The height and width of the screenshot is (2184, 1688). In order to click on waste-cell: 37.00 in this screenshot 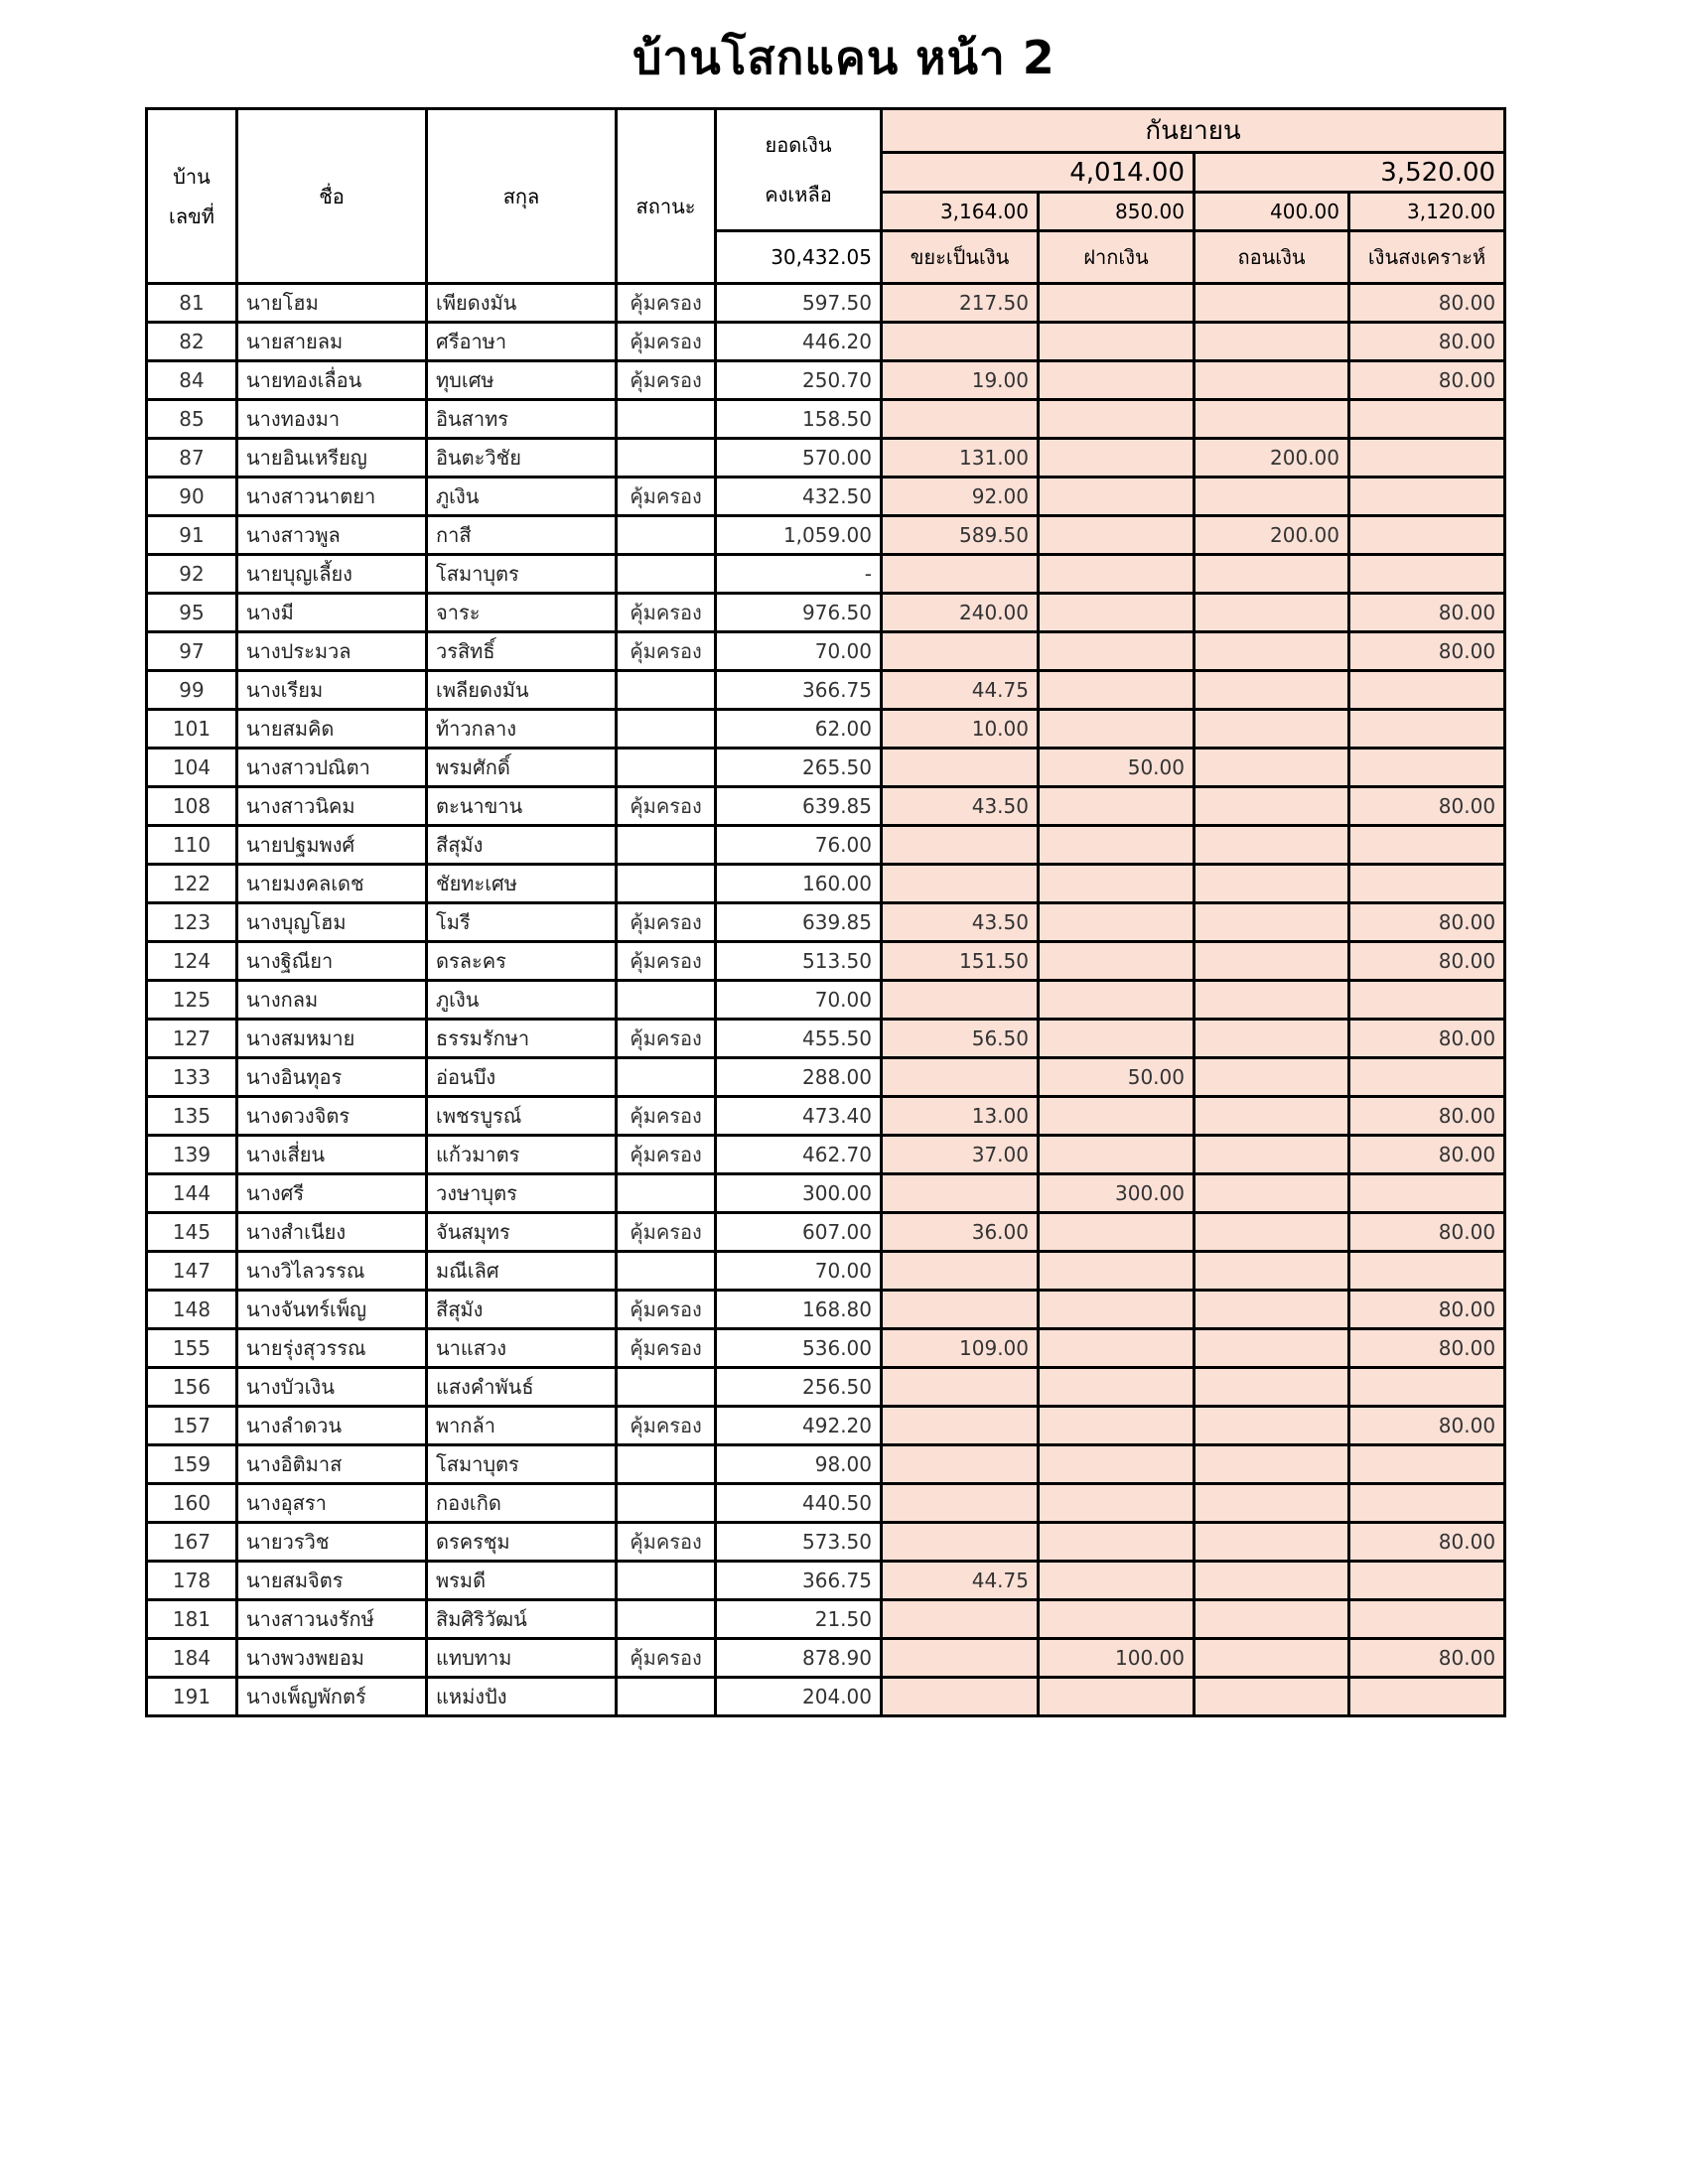, I will do `click(960, 1154)`.